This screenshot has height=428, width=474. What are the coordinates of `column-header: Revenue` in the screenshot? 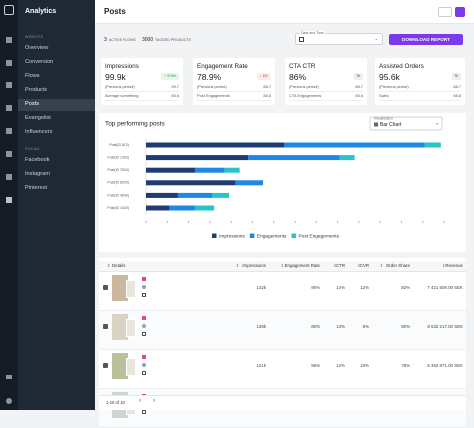 It's located at (454, 265).